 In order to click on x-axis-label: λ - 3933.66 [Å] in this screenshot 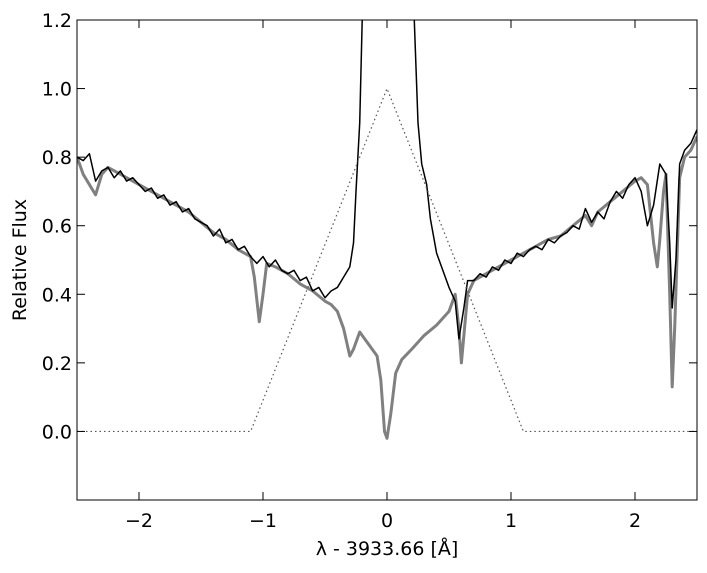, I will do `click(387, 548)`.